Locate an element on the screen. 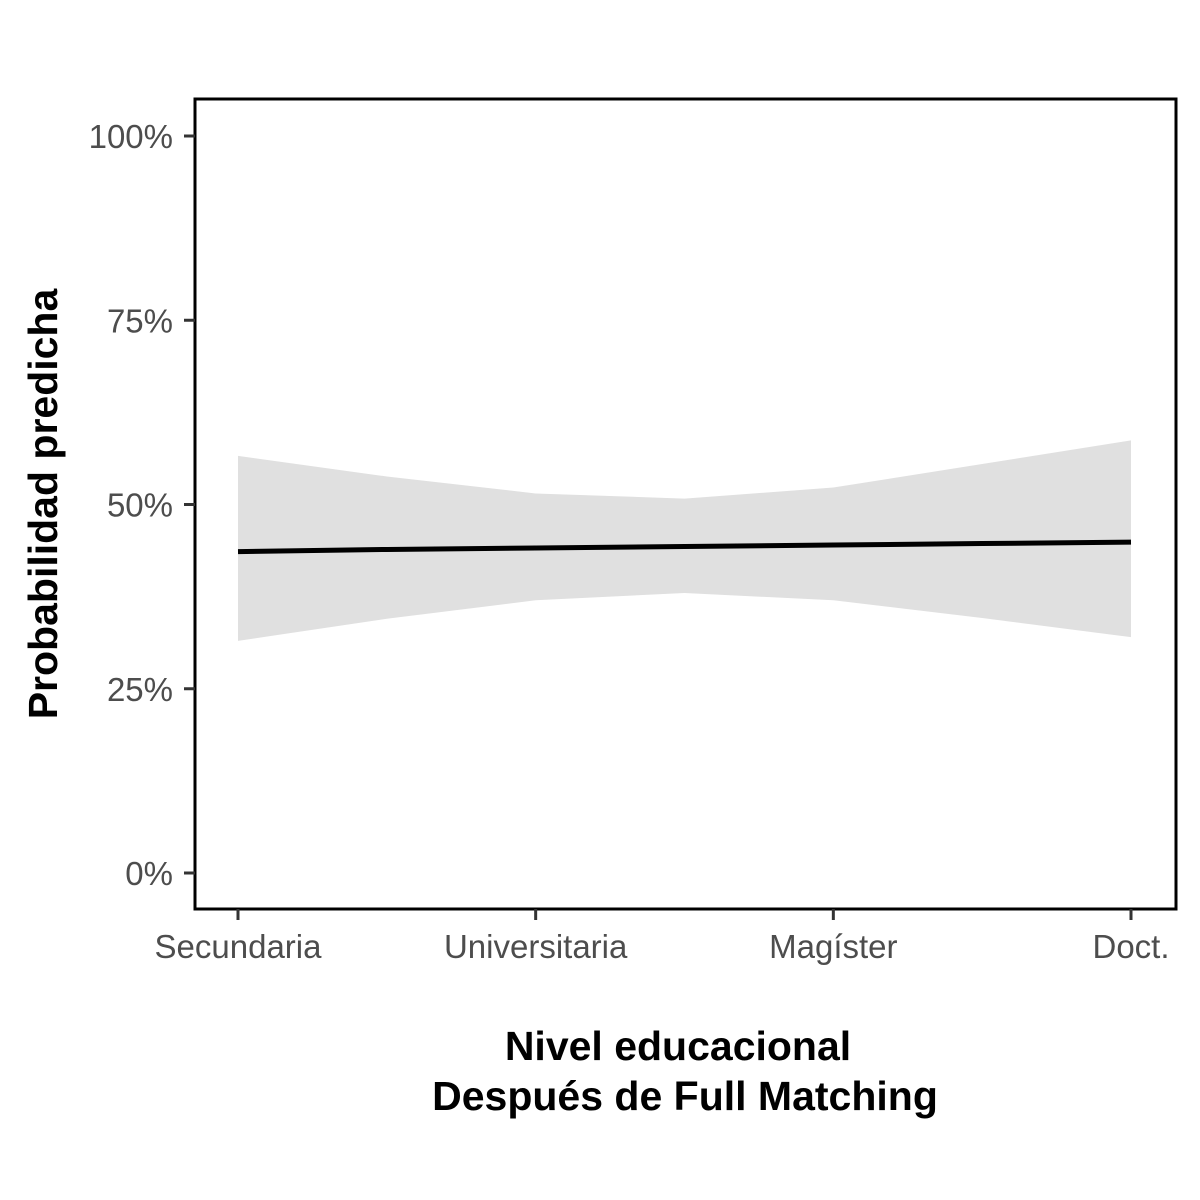 The height and width of the screenshot is (1200, 1200). x-axis-title: Nivel educacional is located at coordinates (678, 1046).